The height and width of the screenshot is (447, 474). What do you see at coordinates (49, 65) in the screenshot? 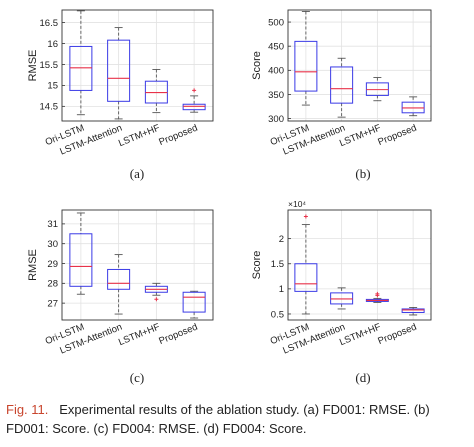
I see `y-tick-label: 15.5` at bounding box center [49, 65].